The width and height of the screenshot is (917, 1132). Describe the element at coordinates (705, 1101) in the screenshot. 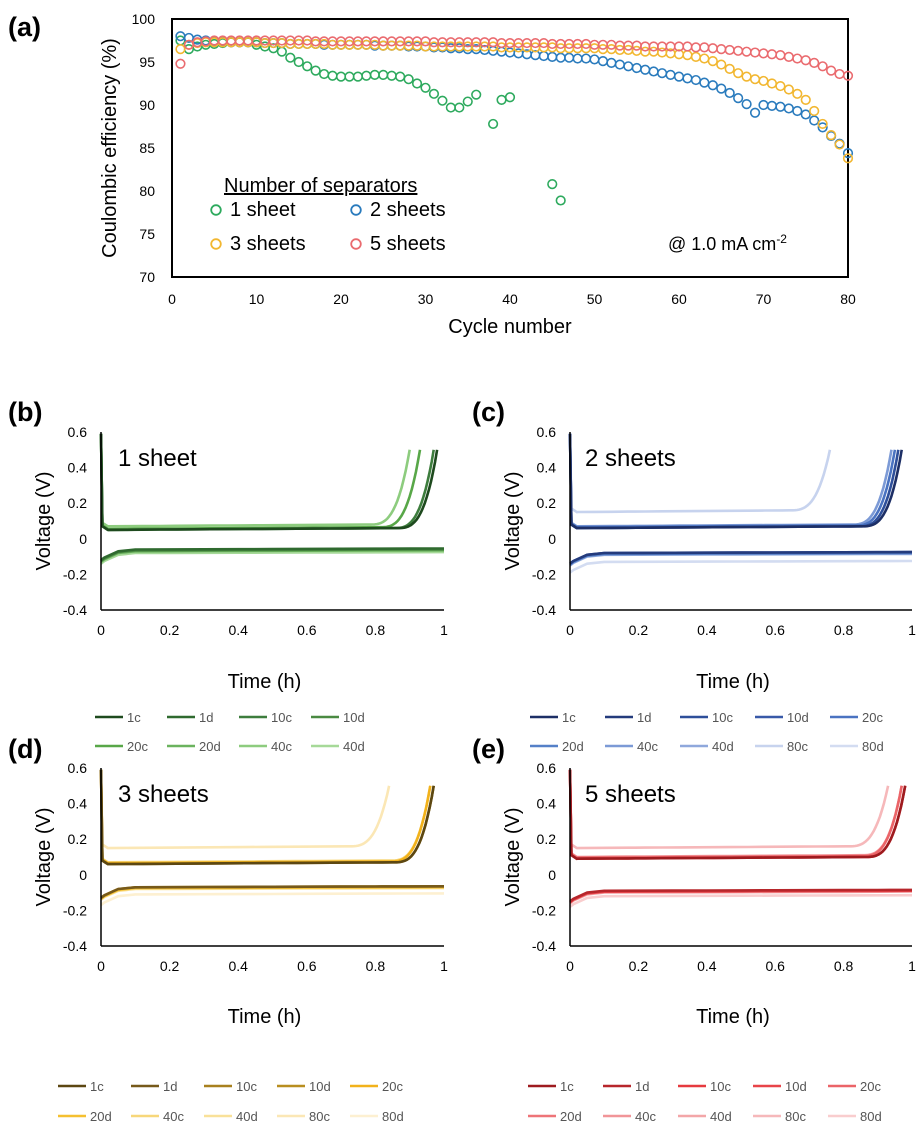

I see `legend: 1c 1d 10c 10d 20c 20d 40c 40d 80c 80d` at that location.